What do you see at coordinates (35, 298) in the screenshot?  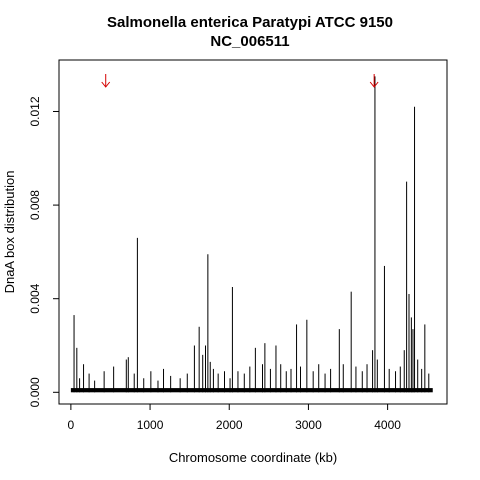 I see `y-tick-label: 0.004` at bounding box center [35, 298].